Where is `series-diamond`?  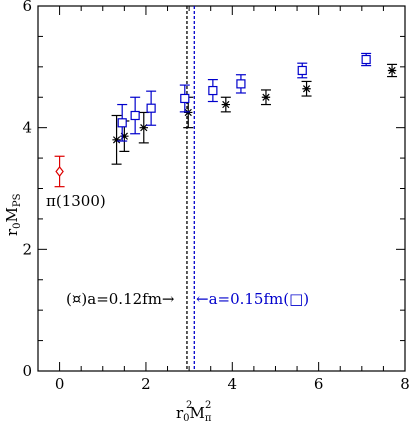
series-diamond is located at coordinates (59, 171).